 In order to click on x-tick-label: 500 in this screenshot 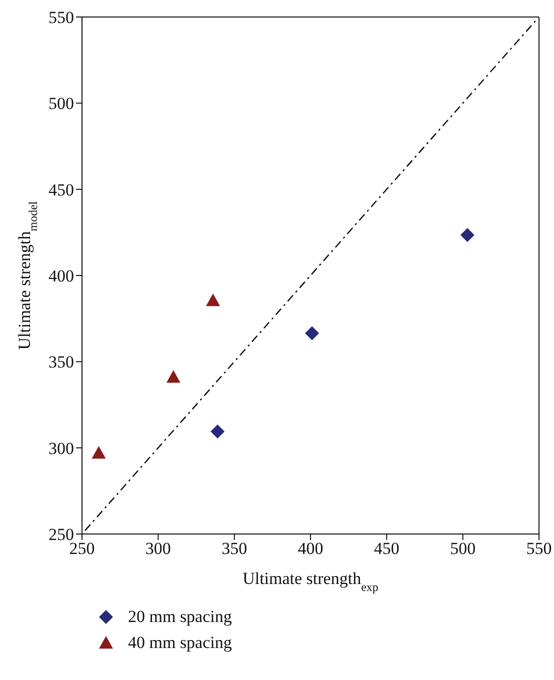, I will do `click(463, 548)`.